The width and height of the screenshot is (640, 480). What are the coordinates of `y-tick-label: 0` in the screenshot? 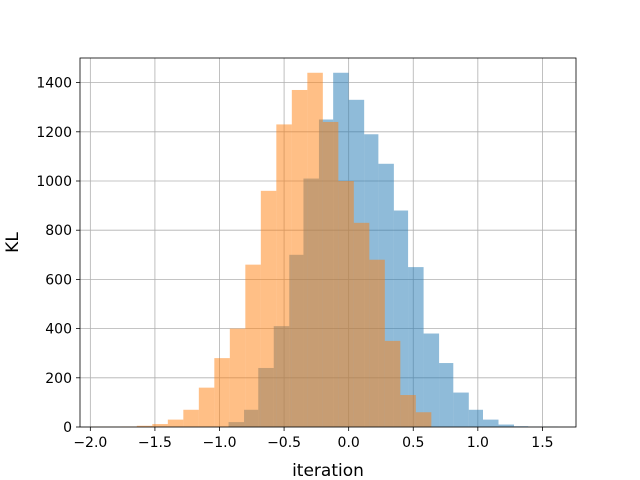 It's located at (67, 428).